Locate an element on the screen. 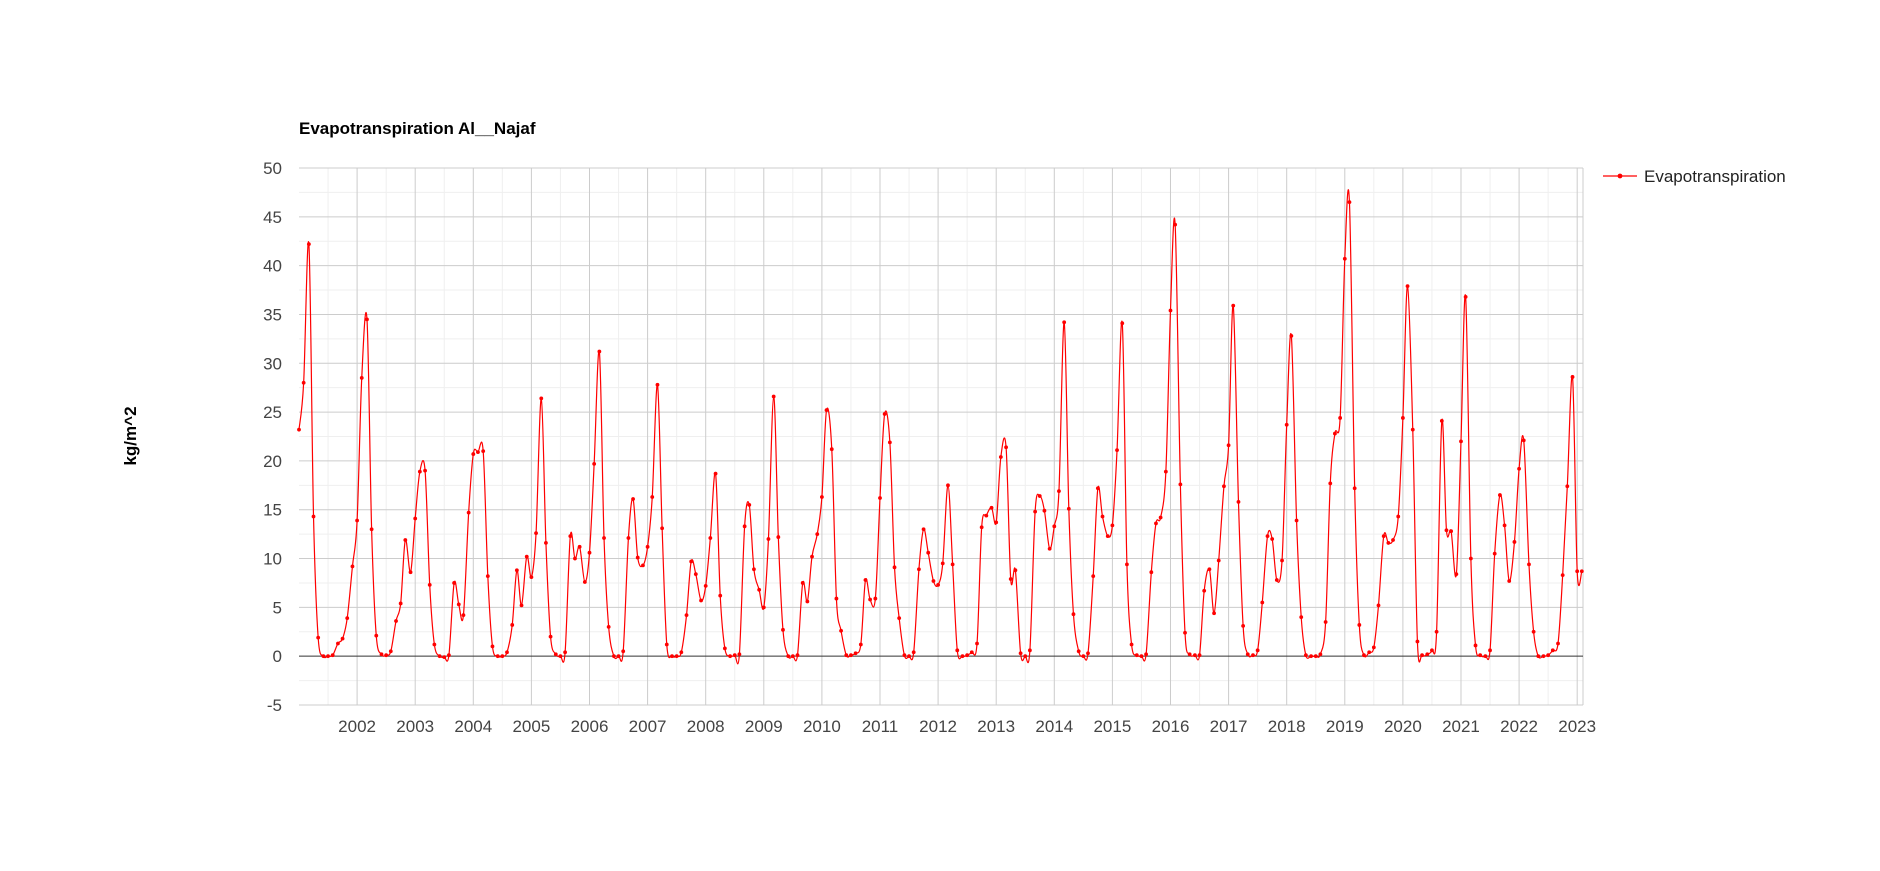 Image resolution: width=1880 pixels, height=871 pixels. x-tick-label: 2005 is located at coordinates (531, 726).